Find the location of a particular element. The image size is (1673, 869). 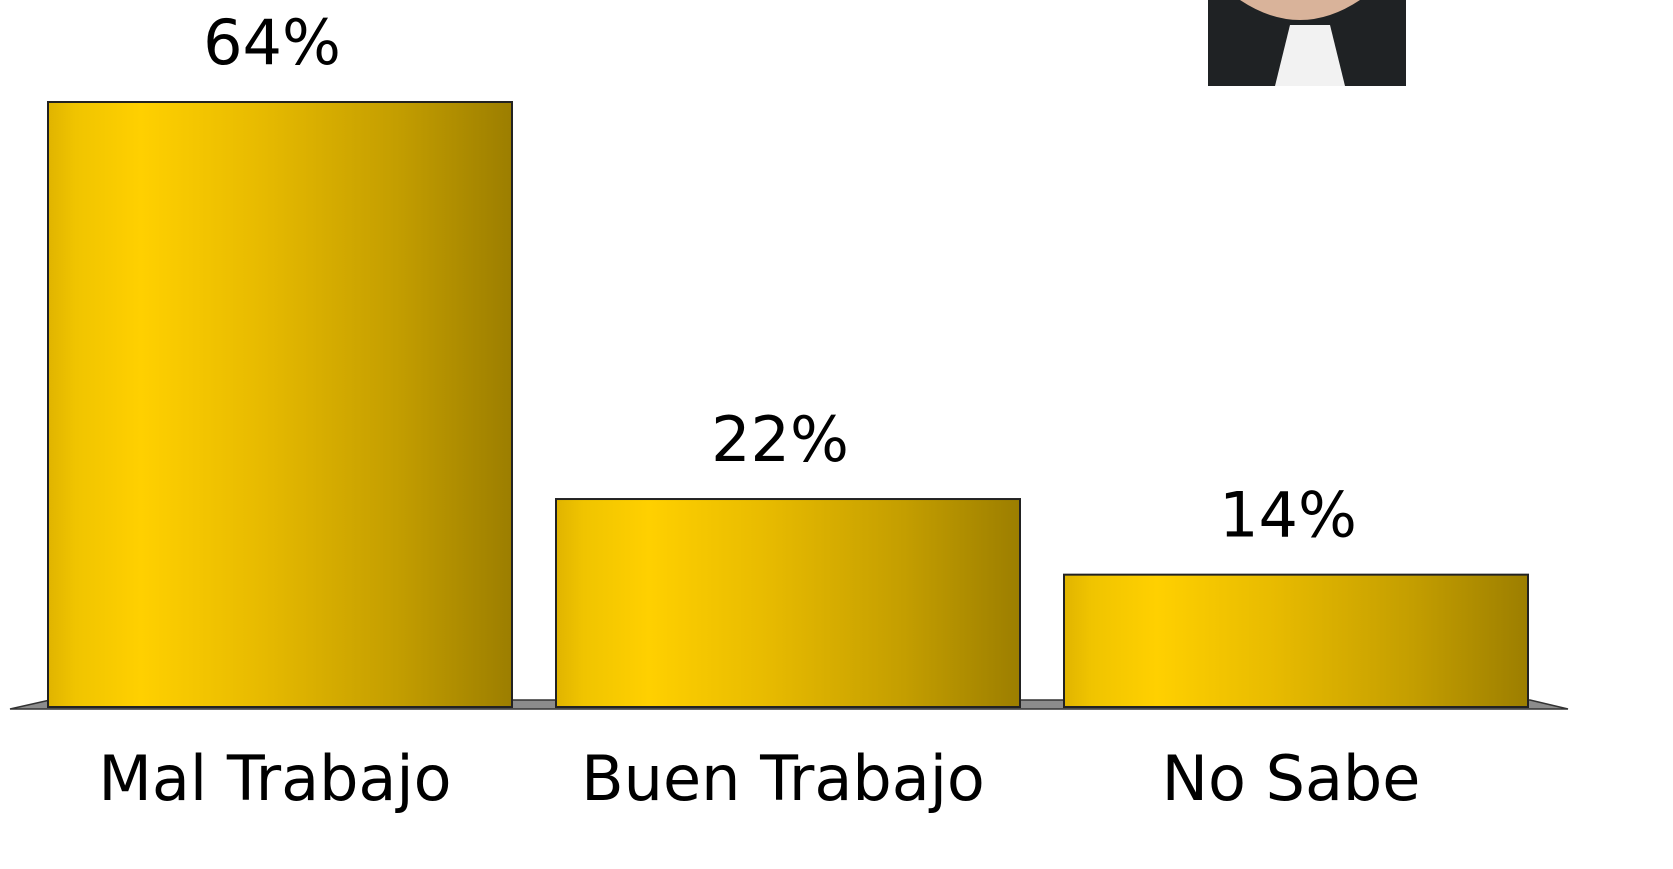

photo is located at coordinates (1307, 43).